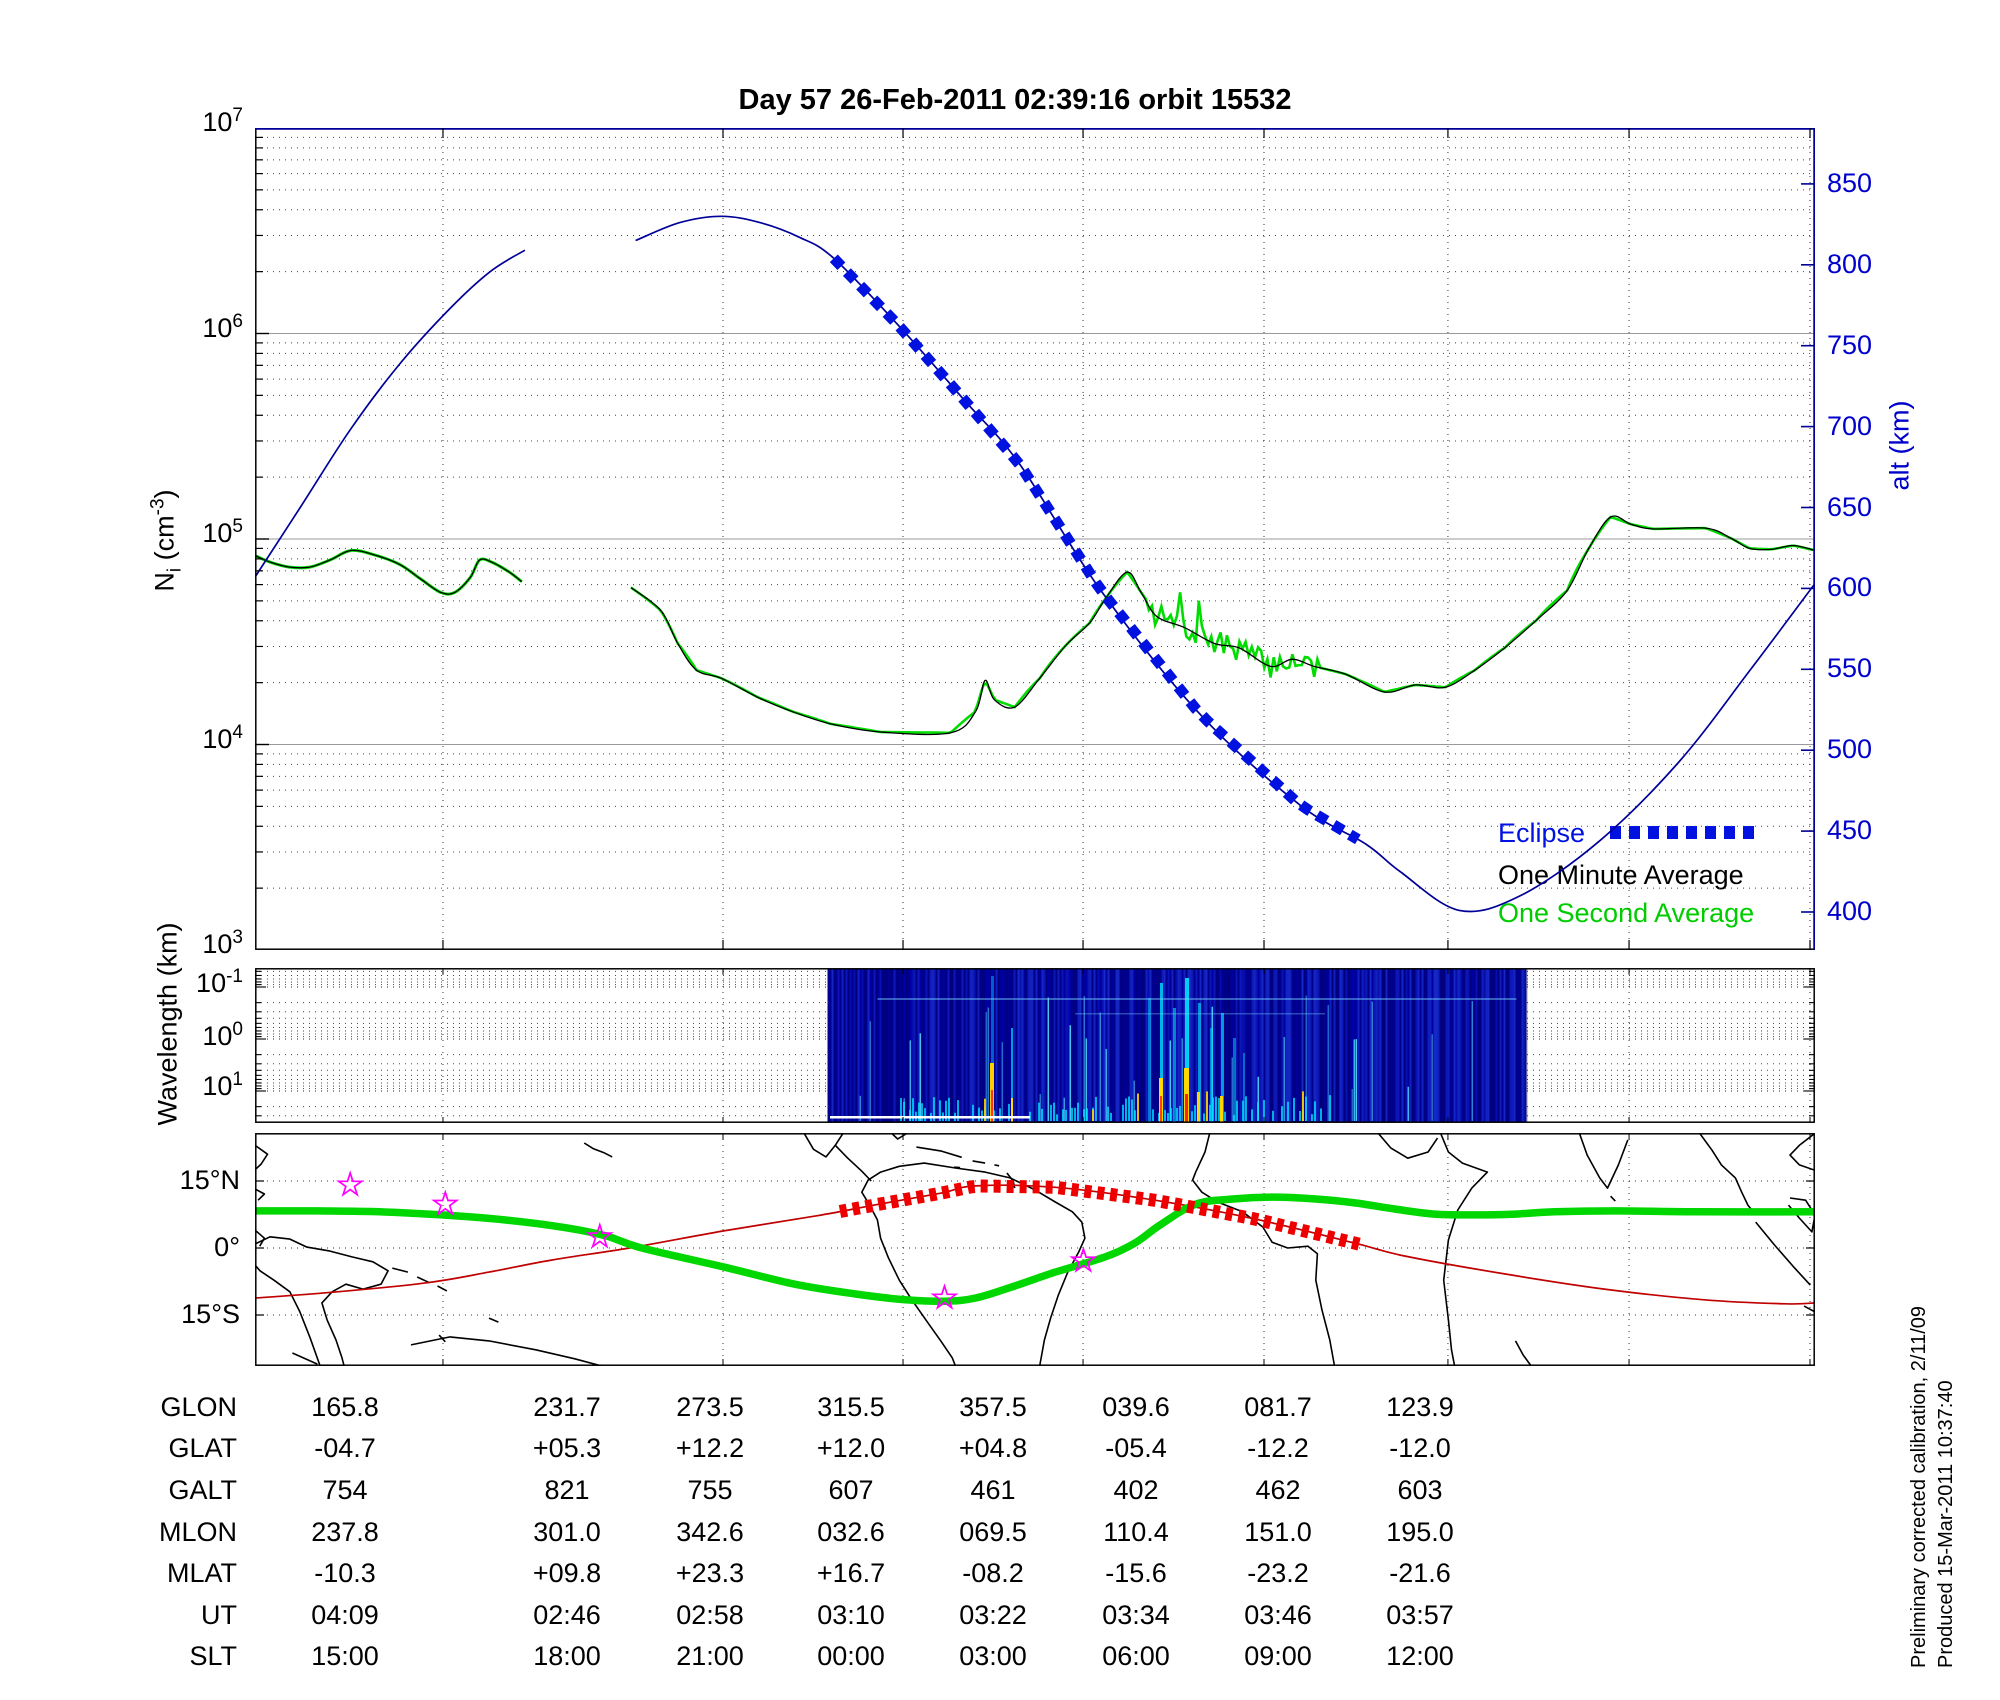 The width and height of the screenshot is (2000, 1700). Describe the element at coordinates (1420, 1448) in the screenshot. I see `table-cell: -12.0` at that location.